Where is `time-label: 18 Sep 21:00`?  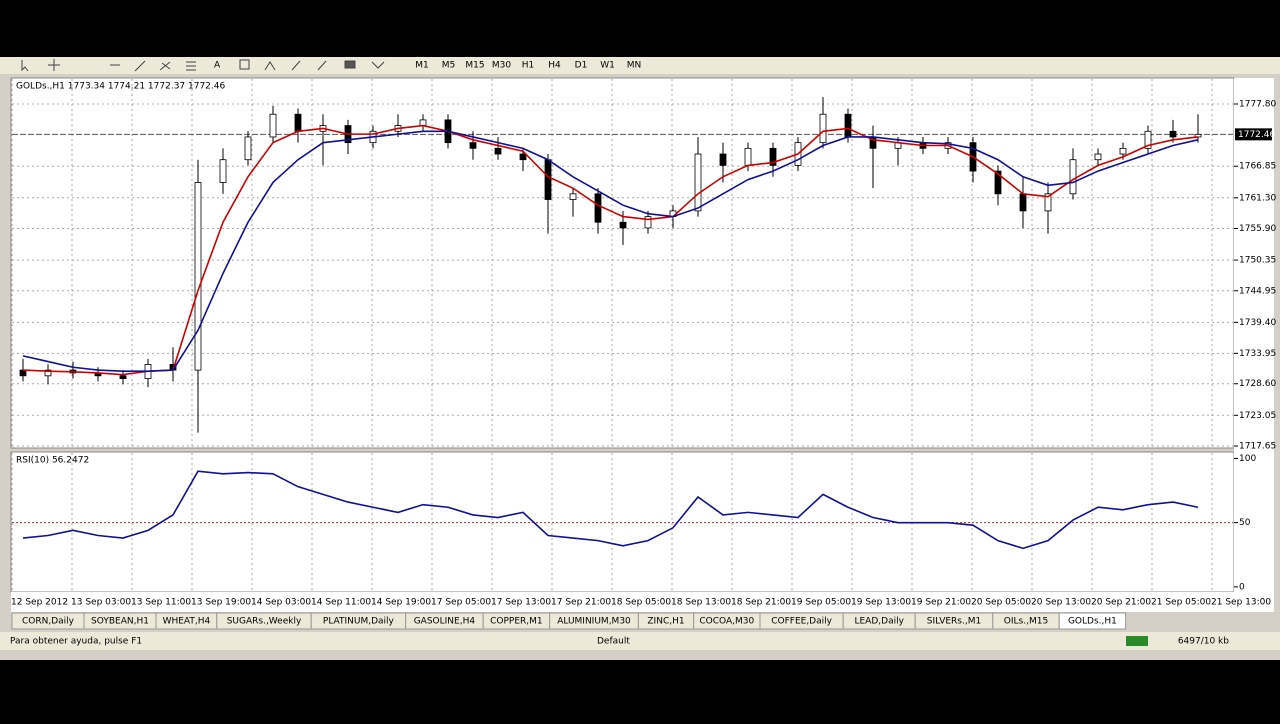 time-label: 18 Sep 21:00 is located at coordinates (761, 603).